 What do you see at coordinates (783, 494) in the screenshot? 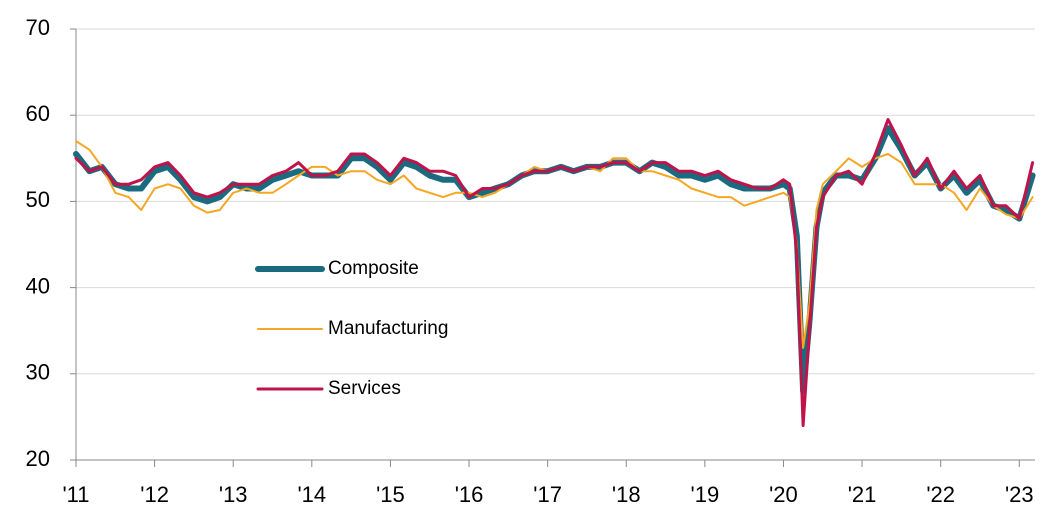
I see `x-tick-label: '20` at bounding box center [783, 494].